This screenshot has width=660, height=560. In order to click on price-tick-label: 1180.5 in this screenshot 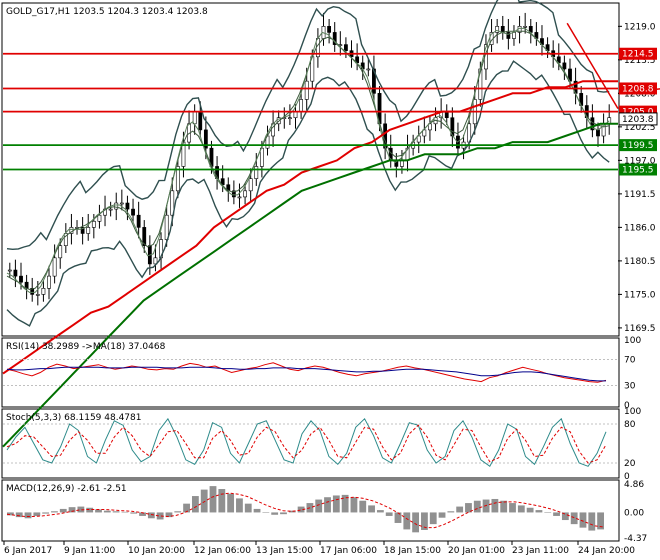, I will do `click(640, 262)`.